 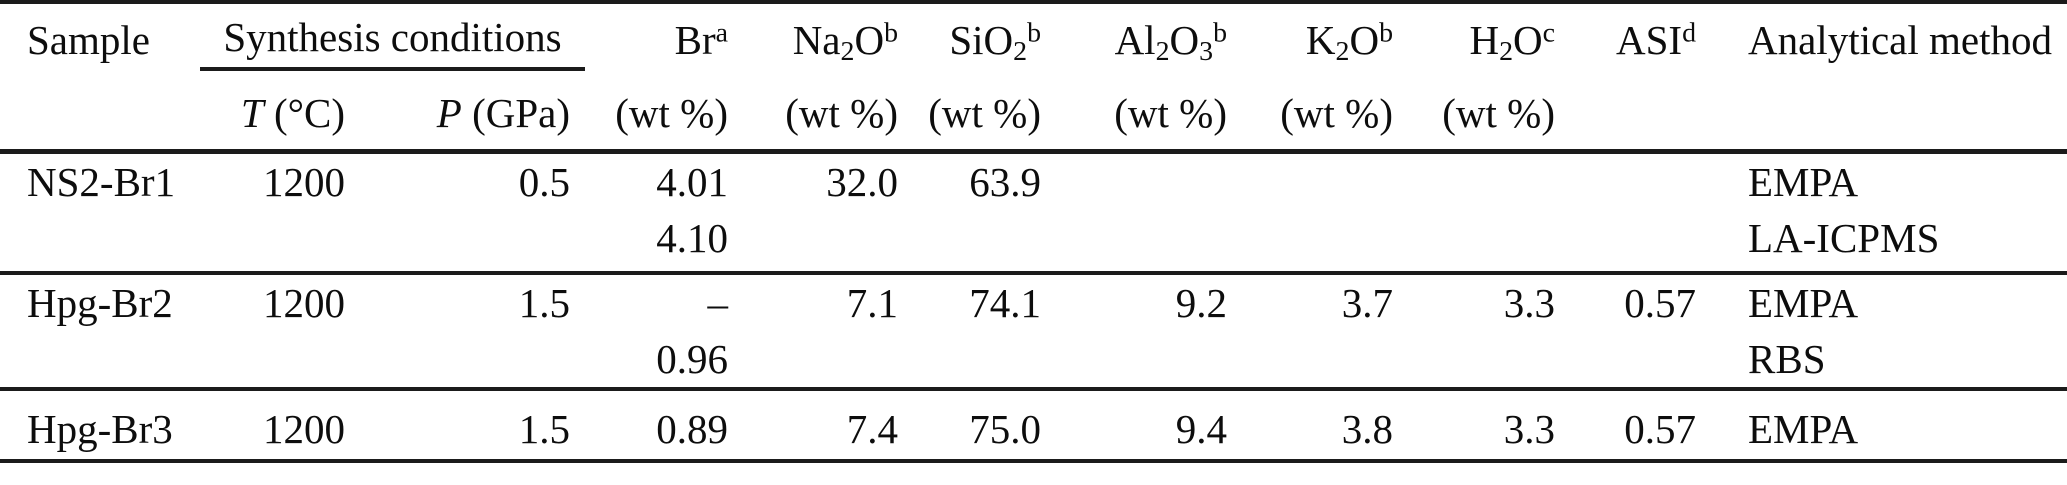 What do you see at coordinates (649, 425) in the screenshot?
I see `cell-br: 0.89` at bounding box center [649, 425].